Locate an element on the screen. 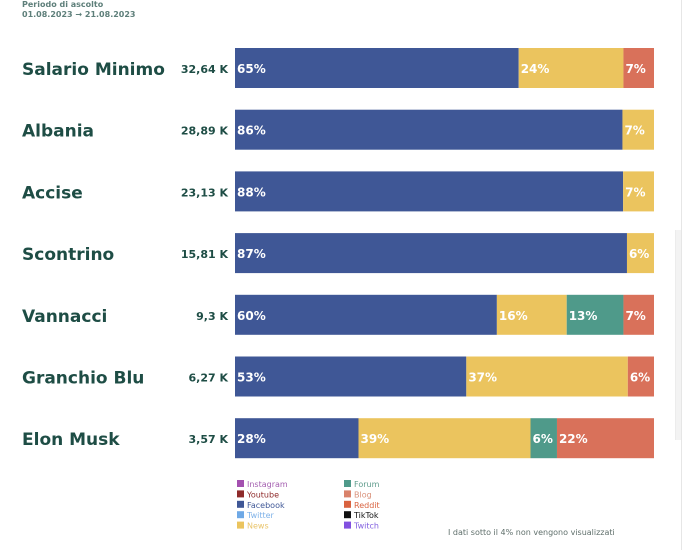  segment-label: 13% is located at coordinates (583, 316).